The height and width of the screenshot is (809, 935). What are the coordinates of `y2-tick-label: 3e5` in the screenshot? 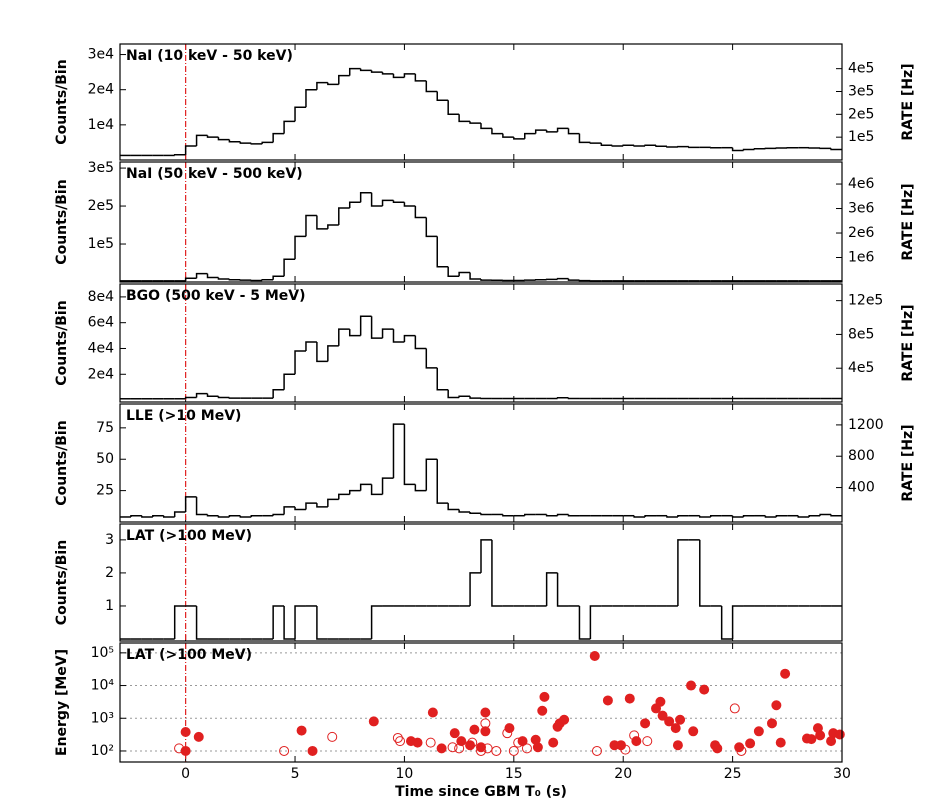 It's located at (861, 91).